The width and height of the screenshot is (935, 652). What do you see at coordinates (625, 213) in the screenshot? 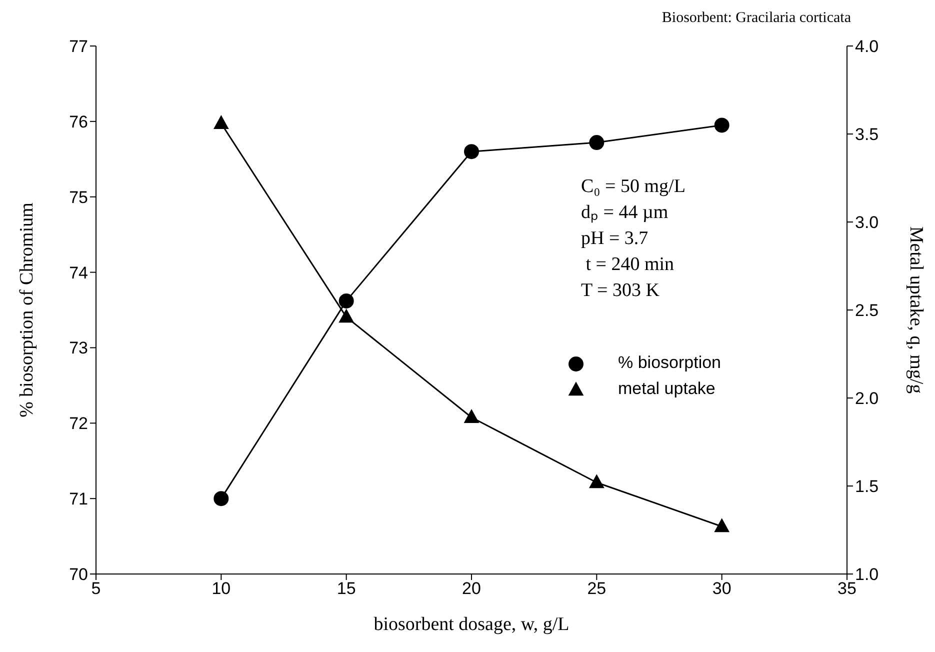
I see `annotation: dₚ = 44 µm` at bounding box center [625, 213].